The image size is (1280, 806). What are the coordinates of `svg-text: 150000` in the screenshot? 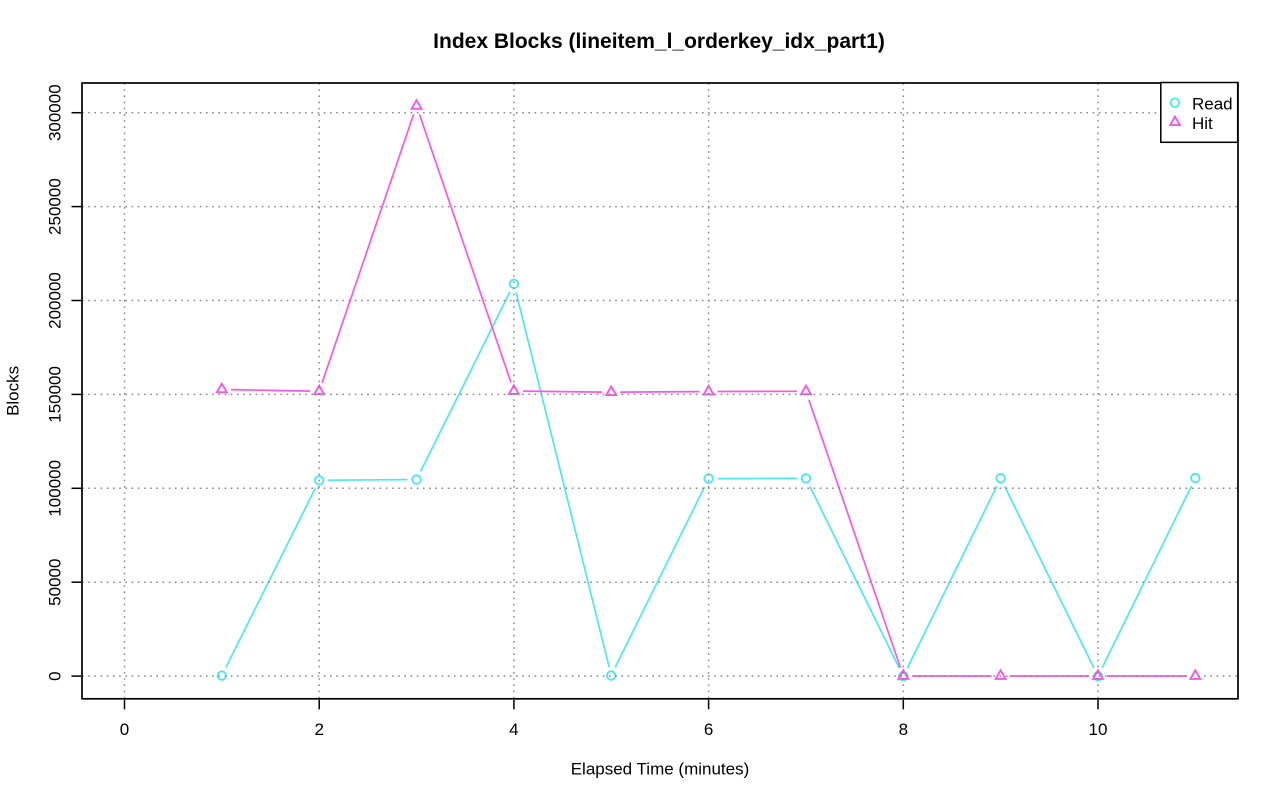 It's located at (54, 394).